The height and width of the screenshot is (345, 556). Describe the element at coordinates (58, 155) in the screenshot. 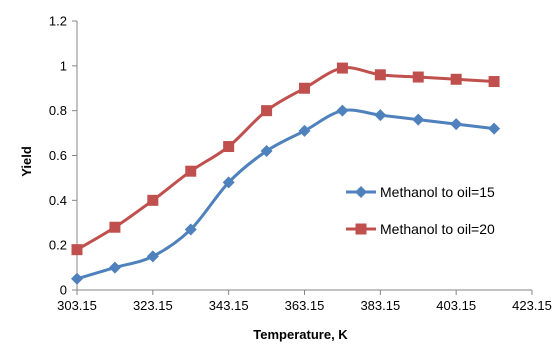

I see `y-tick-label: 0.6` at that location.